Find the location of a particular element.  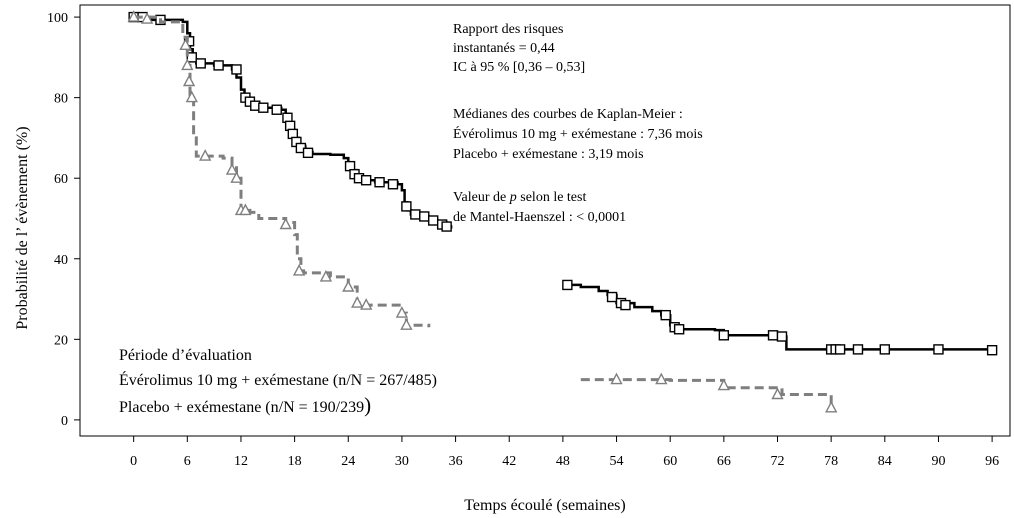

x-tick-label: 18 is located at coordinates (295, 461).